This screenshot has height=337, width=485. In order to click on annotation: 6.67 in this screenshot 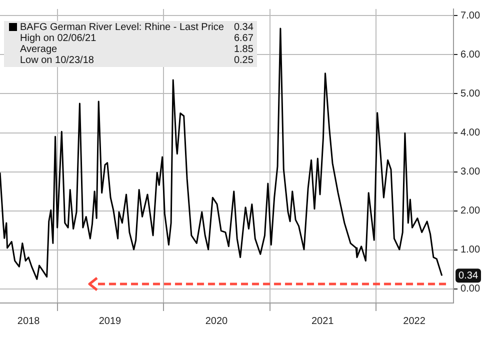, I will do `click(244, 38)`.